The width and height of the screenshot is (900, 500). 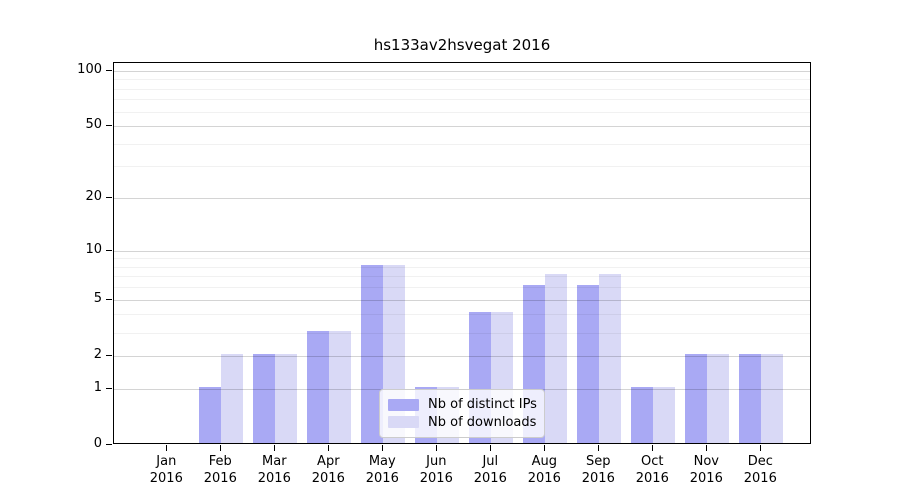 What do you see at coordinates (490, 470) in the screenshot?
I see `x-tick-label-jul: Jul 2016` at bounding box center [490, 470].